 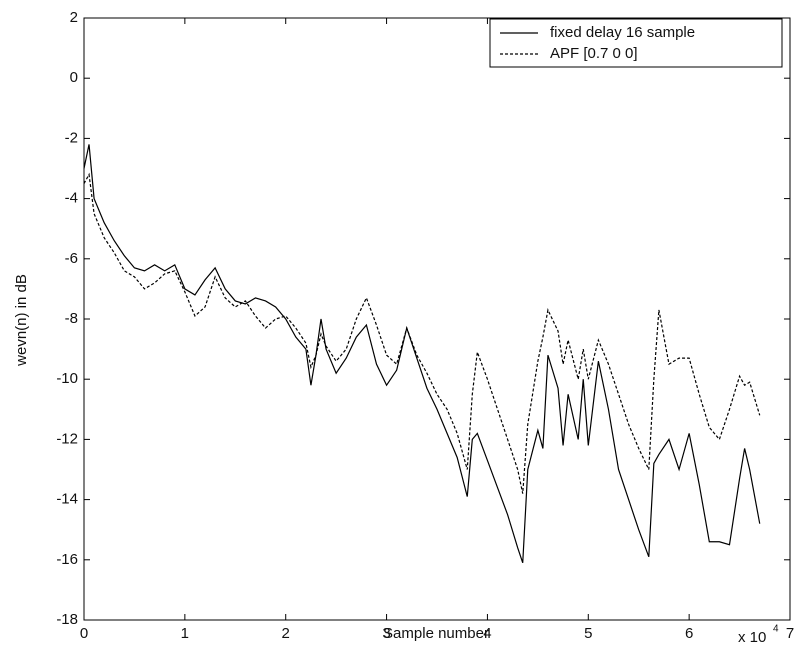 What do you see at coordinates (71, 258) in the screenshot?
I see `y-tick-label: -6` at bounding box center [71, 258].